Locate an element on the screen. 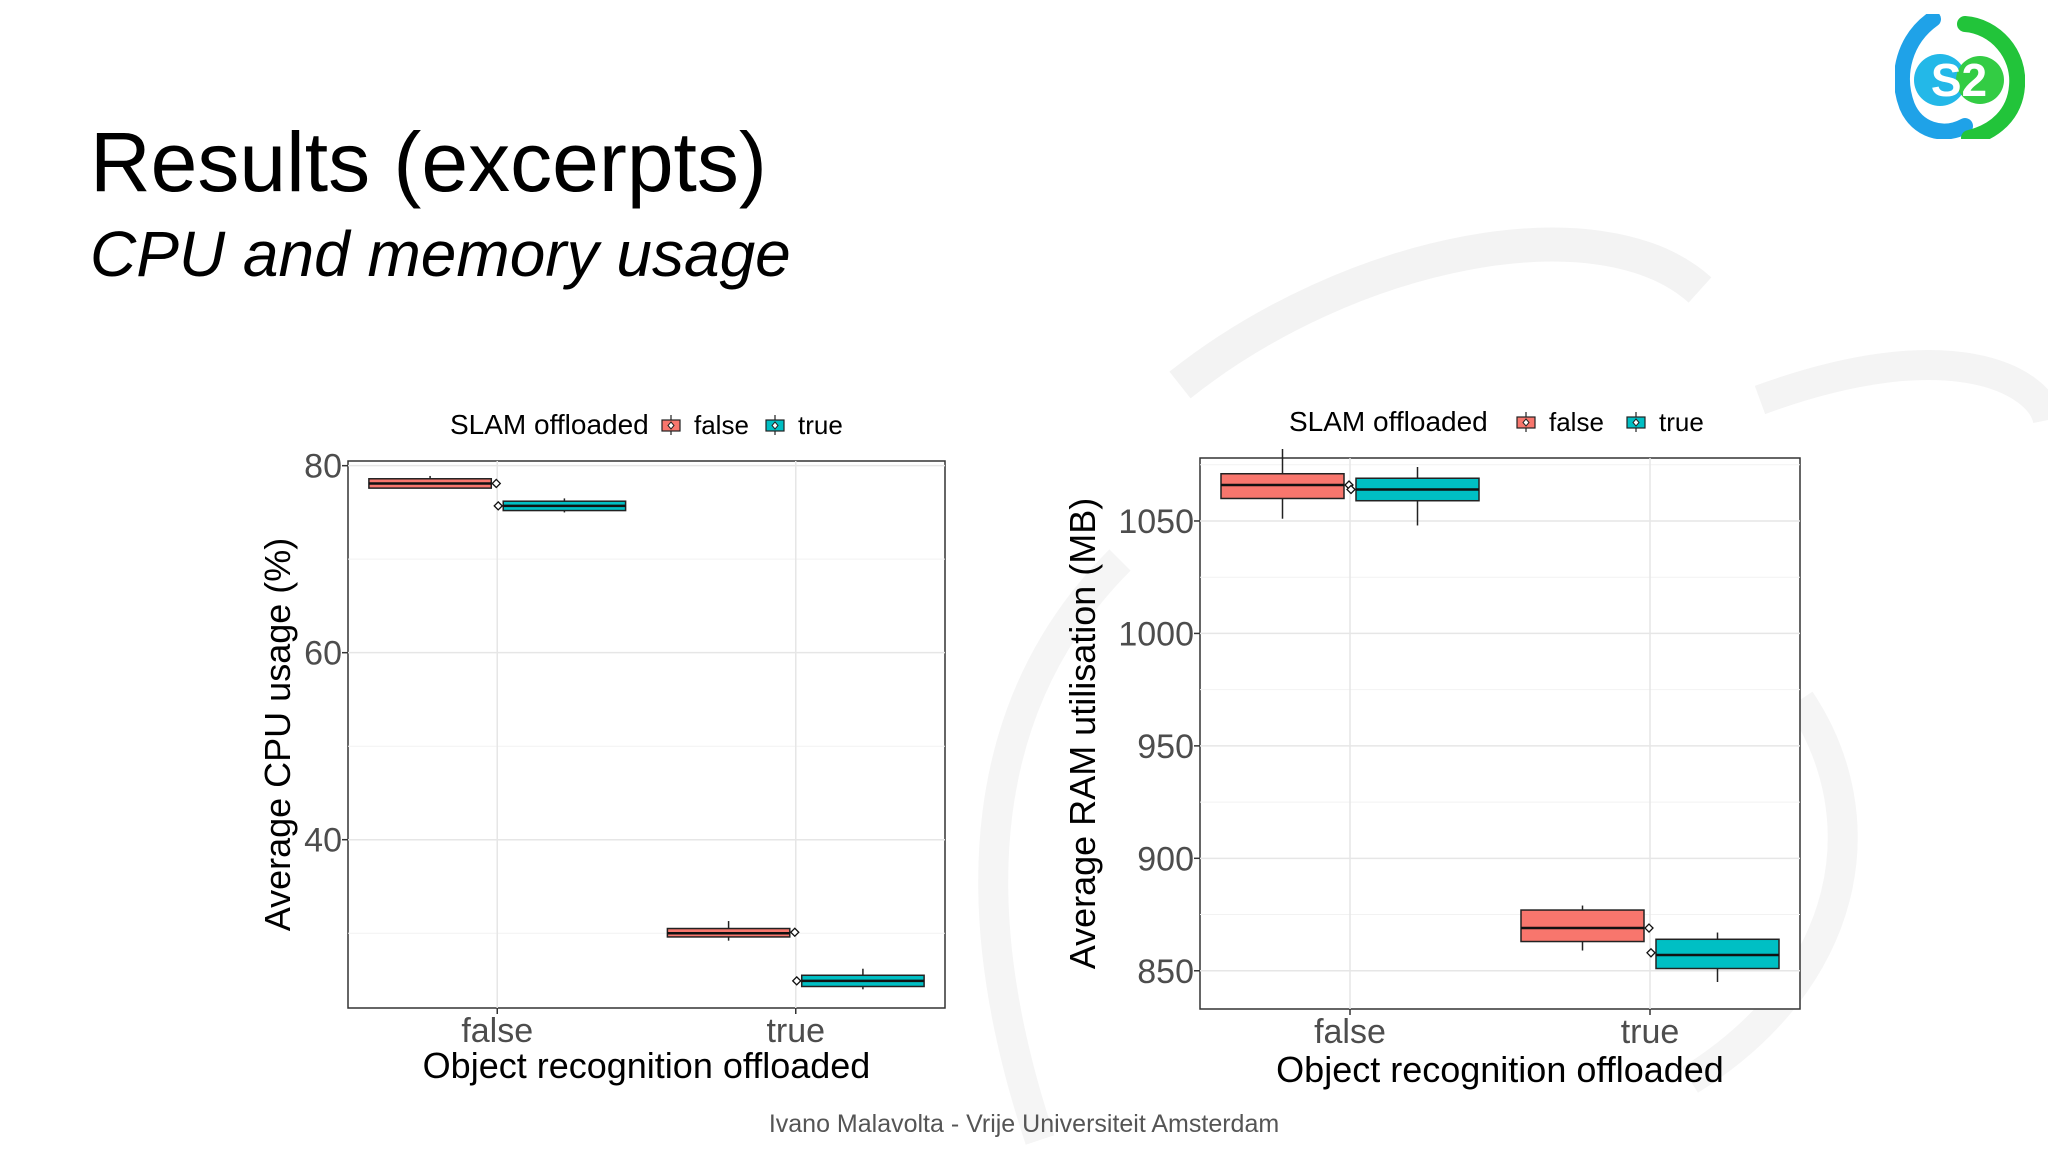 This screenshot has width=2048, height=1152. y-tick-label: 1000 is located at coordinates (1156, 634).